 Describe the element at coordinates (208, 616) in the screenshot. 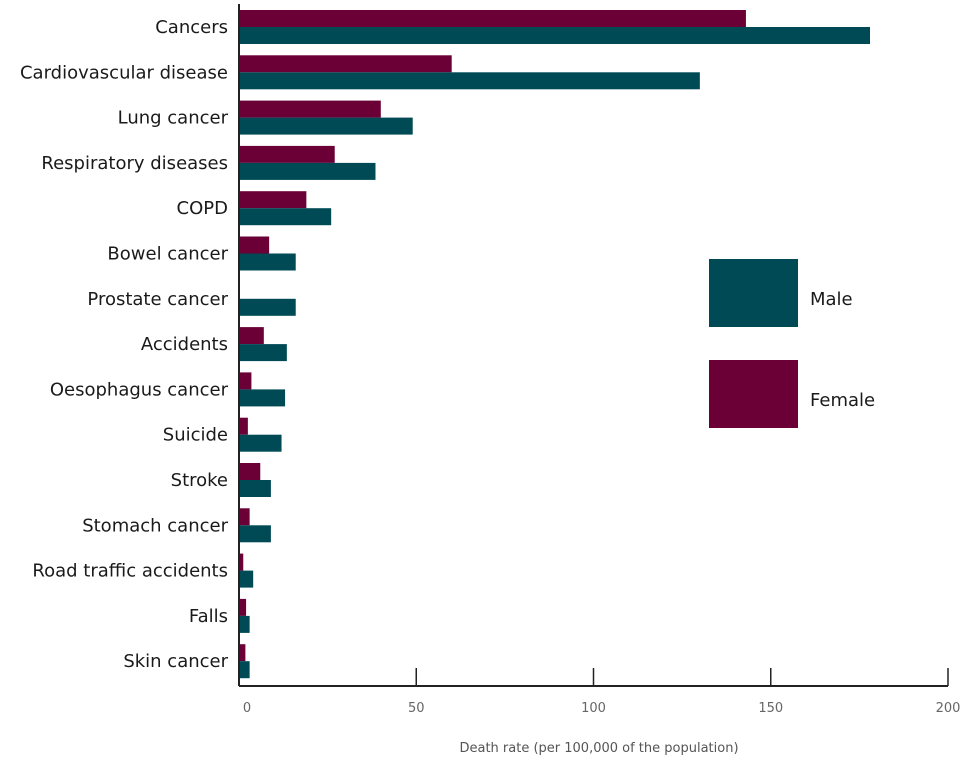

I see `category-label-falls: Falls` at that location.